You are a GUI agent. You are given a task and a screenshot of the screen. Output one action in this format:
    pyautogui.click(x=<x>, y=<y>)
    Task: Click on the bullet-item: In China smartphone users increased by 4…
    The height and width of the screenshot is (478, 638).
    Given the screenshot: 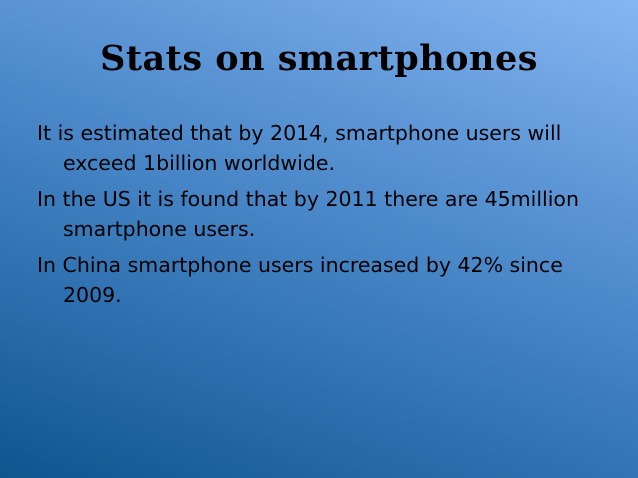 What is the action you would take?
    pyautogui.click(x=300, y=280)
    